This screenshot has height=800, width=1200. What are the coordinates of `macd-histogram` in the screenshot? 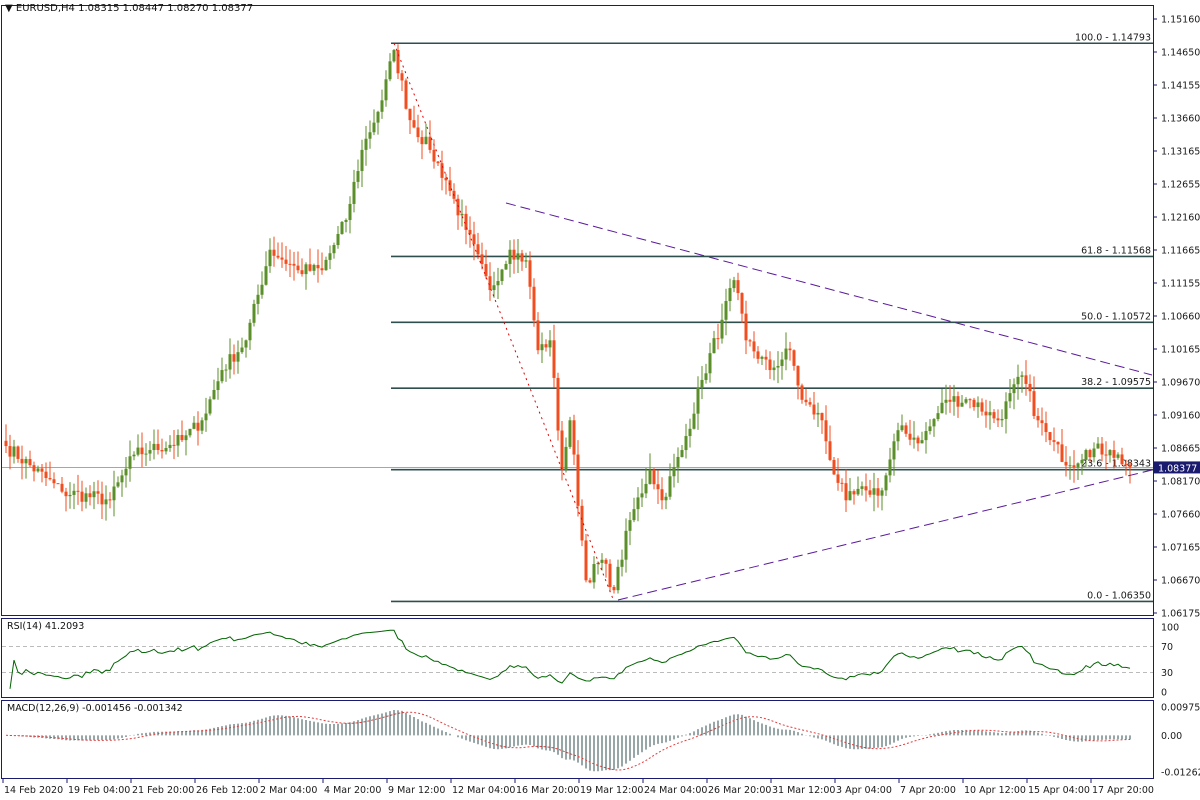 It's located at (570, 740).